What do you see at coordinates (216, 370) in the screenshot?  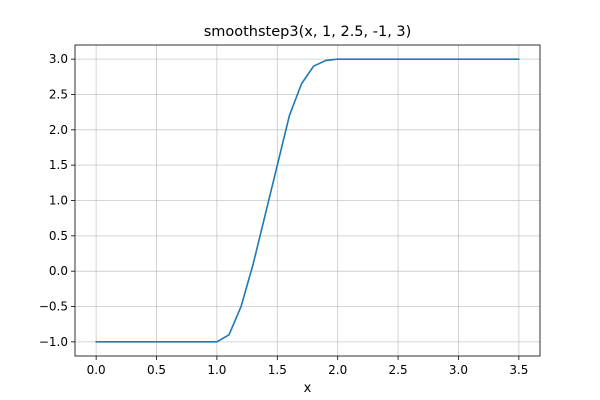 I see `x-tick-label: 1.0` at bounding box center [216, 370].